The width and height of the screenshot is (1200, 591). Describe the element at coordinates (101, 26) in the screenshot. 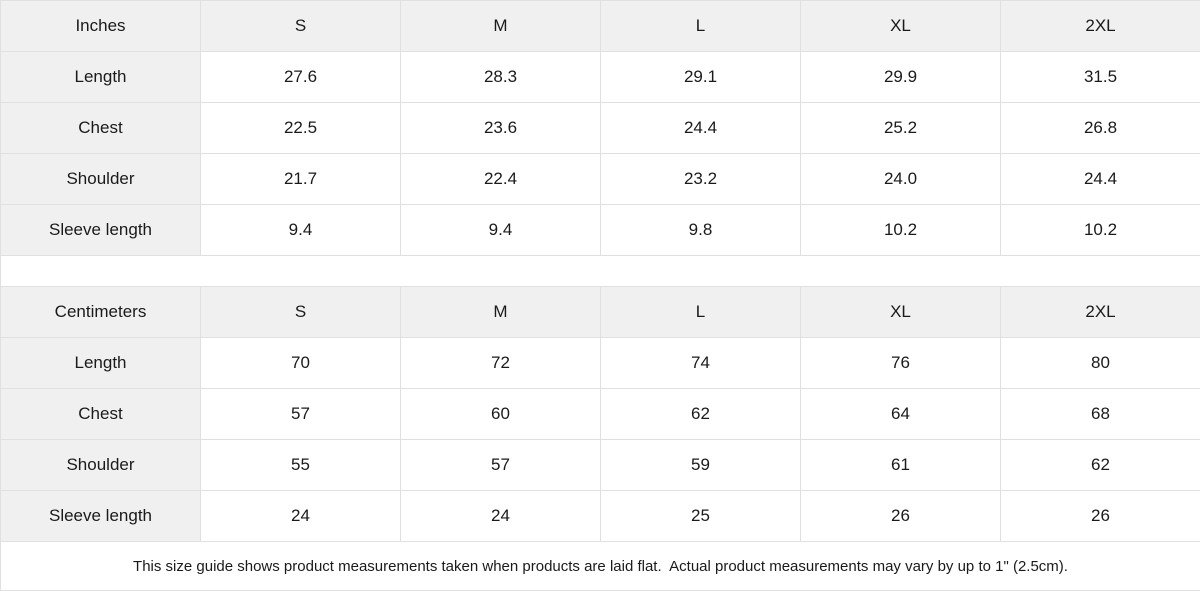

I see `unit-header-cell: Inches` at that location.